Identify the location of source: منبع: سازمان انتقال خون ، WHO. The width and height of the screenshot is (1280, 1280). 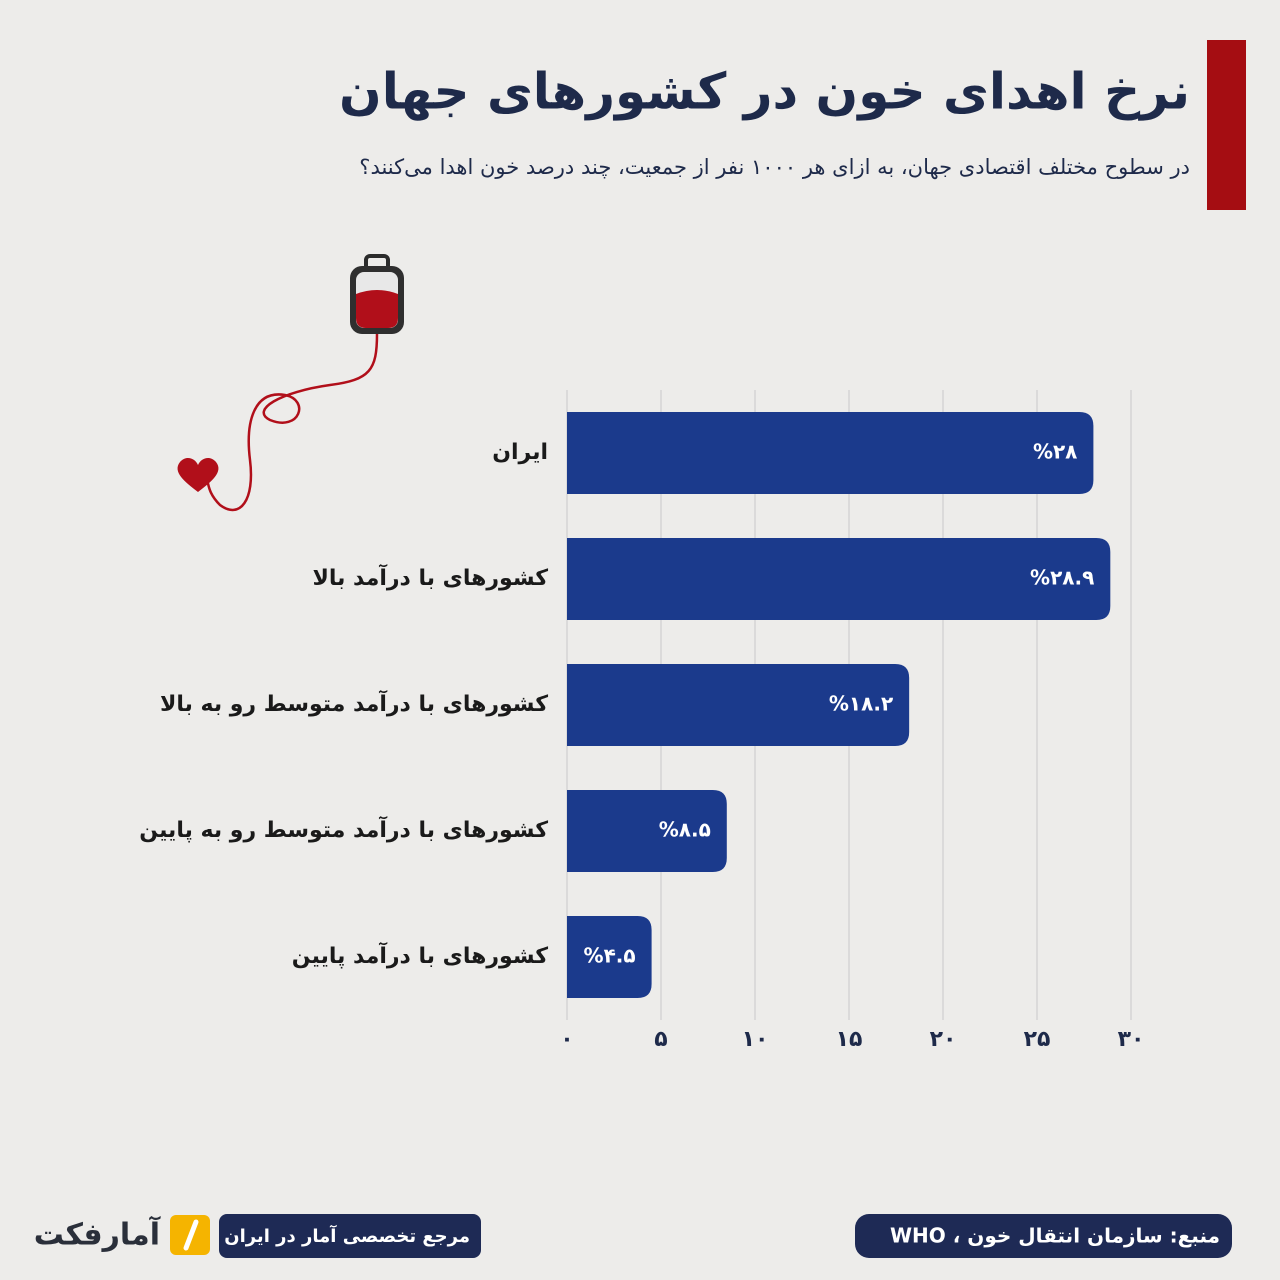
(1055, 1236).